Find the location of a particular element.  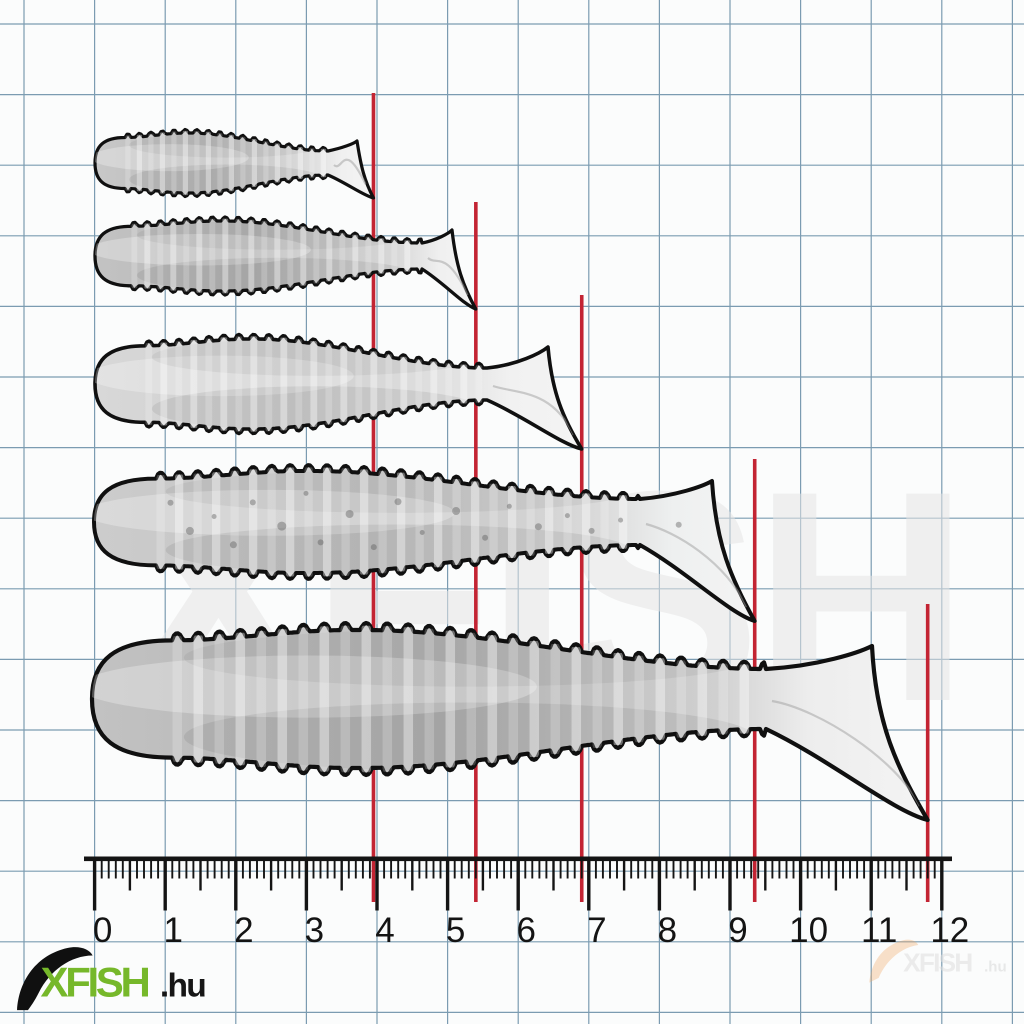

lure-2-texture is located at coordinates (282, 257).